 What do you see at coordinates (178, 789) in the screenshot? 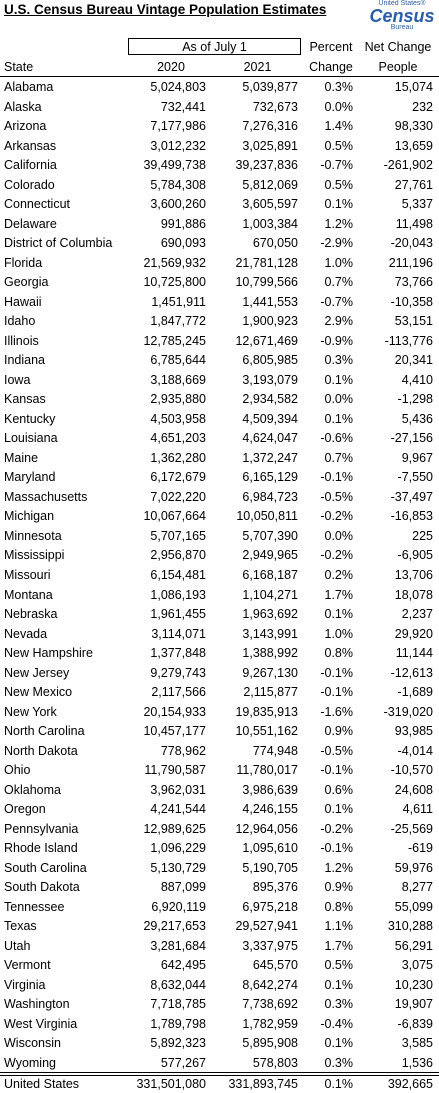
I see `pop-2020-cell: 3,962,031` at bounding box center [178, 789].